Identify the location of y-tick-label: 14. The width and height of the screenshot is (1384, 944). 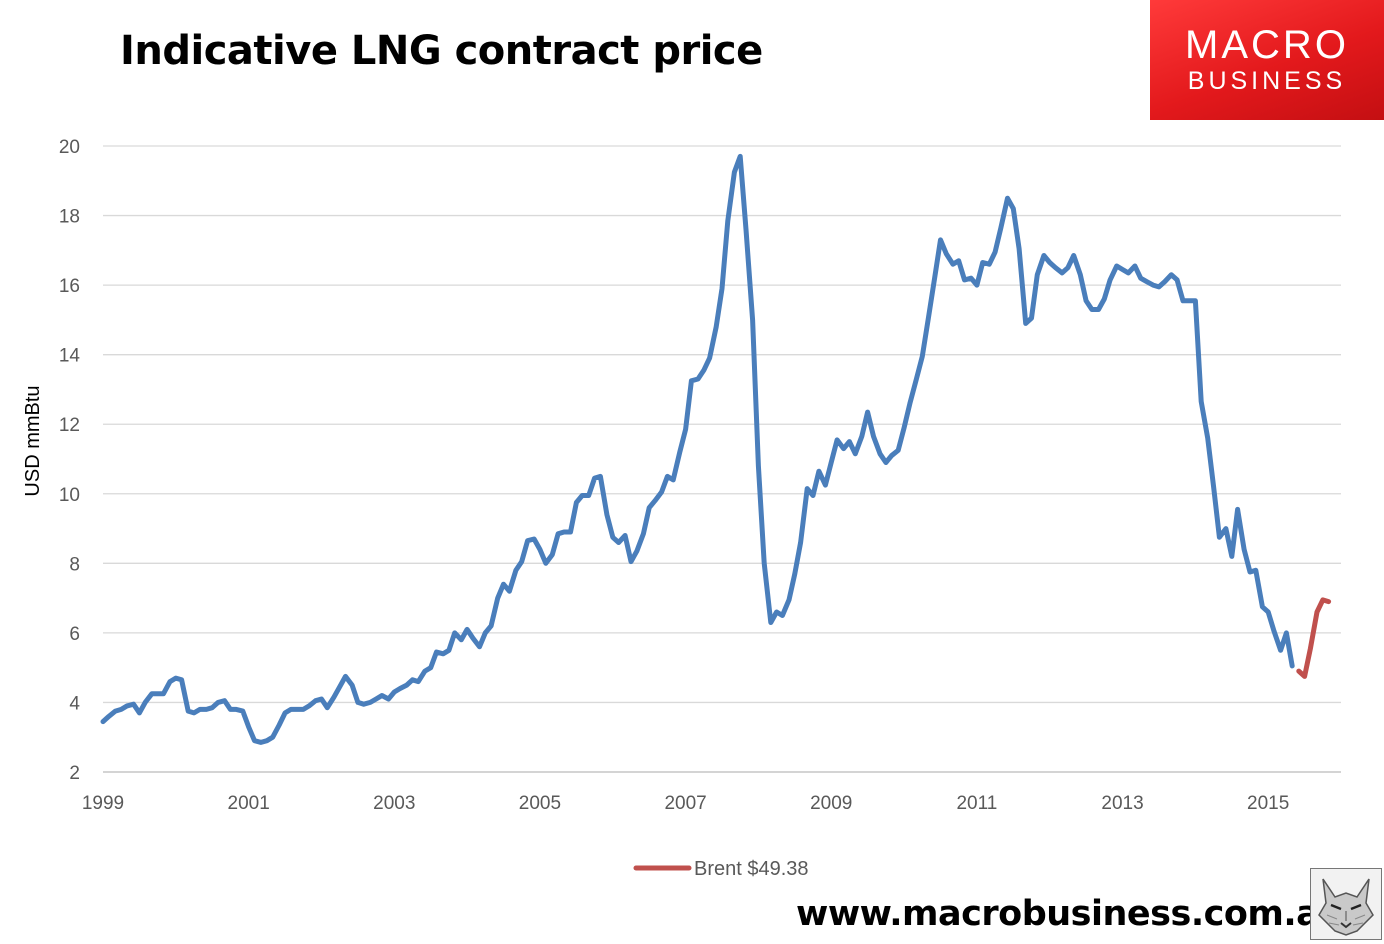
(70, 356).